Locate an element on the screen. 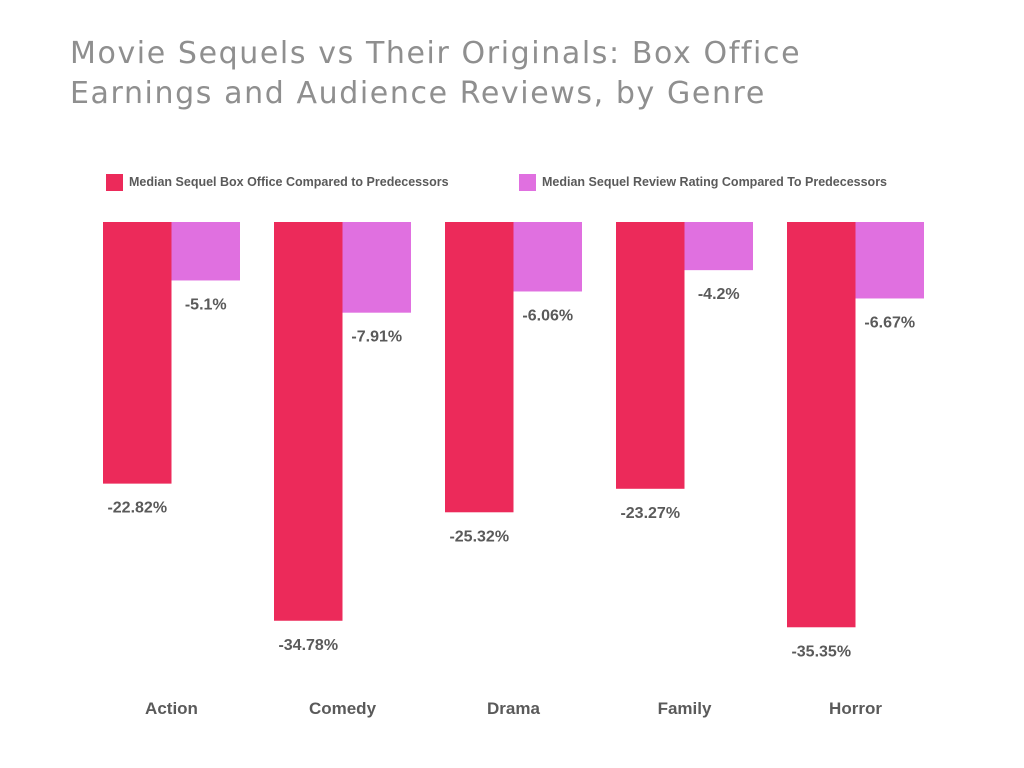  bar-action-box-office is located at coordinates (137, 353).